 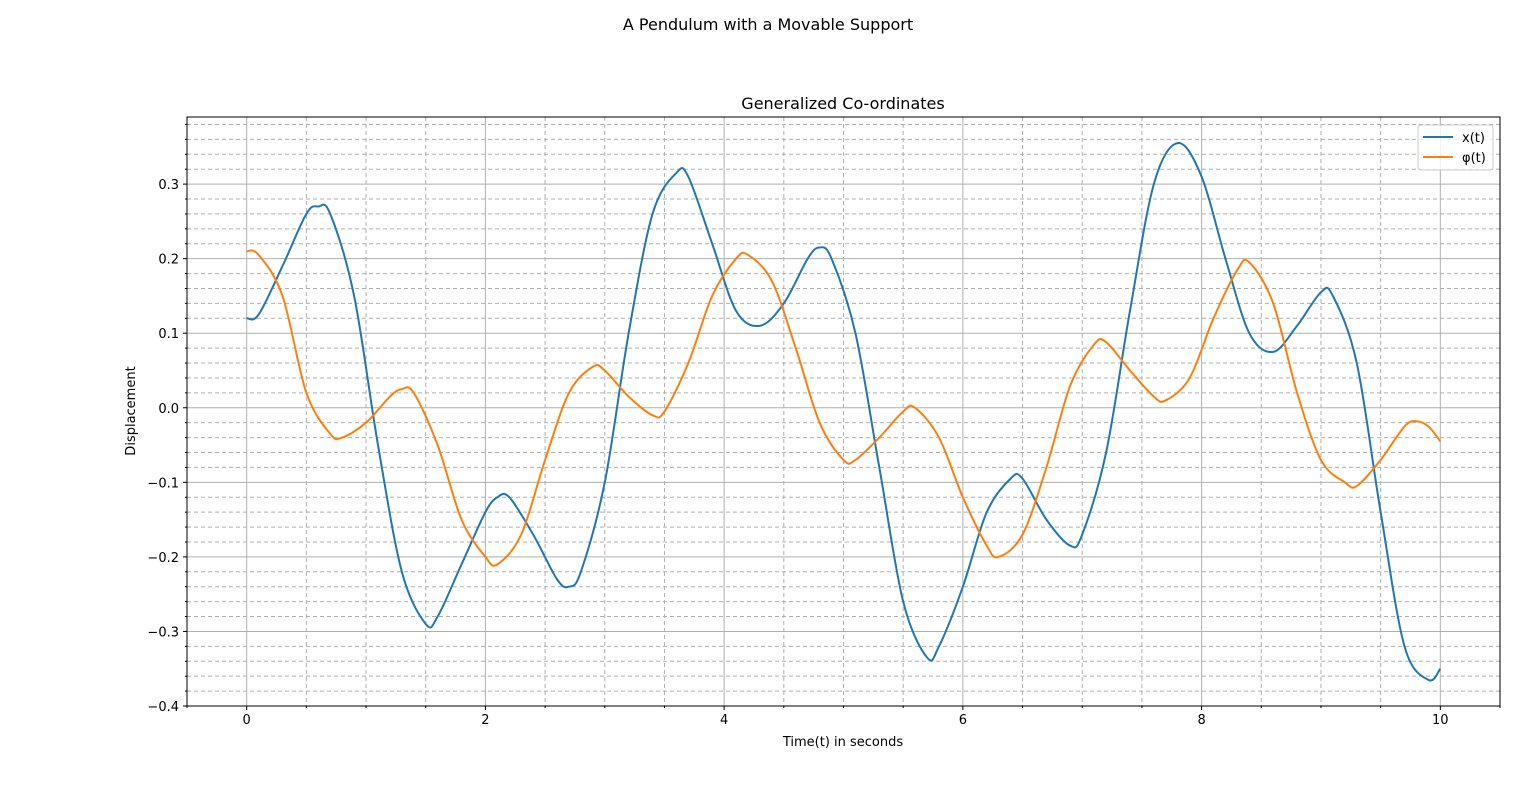 What do you see at coordinates (163, 707) in the screenshot?
I see `y-tick-label: −0.4` at bounding box center [163, 707].